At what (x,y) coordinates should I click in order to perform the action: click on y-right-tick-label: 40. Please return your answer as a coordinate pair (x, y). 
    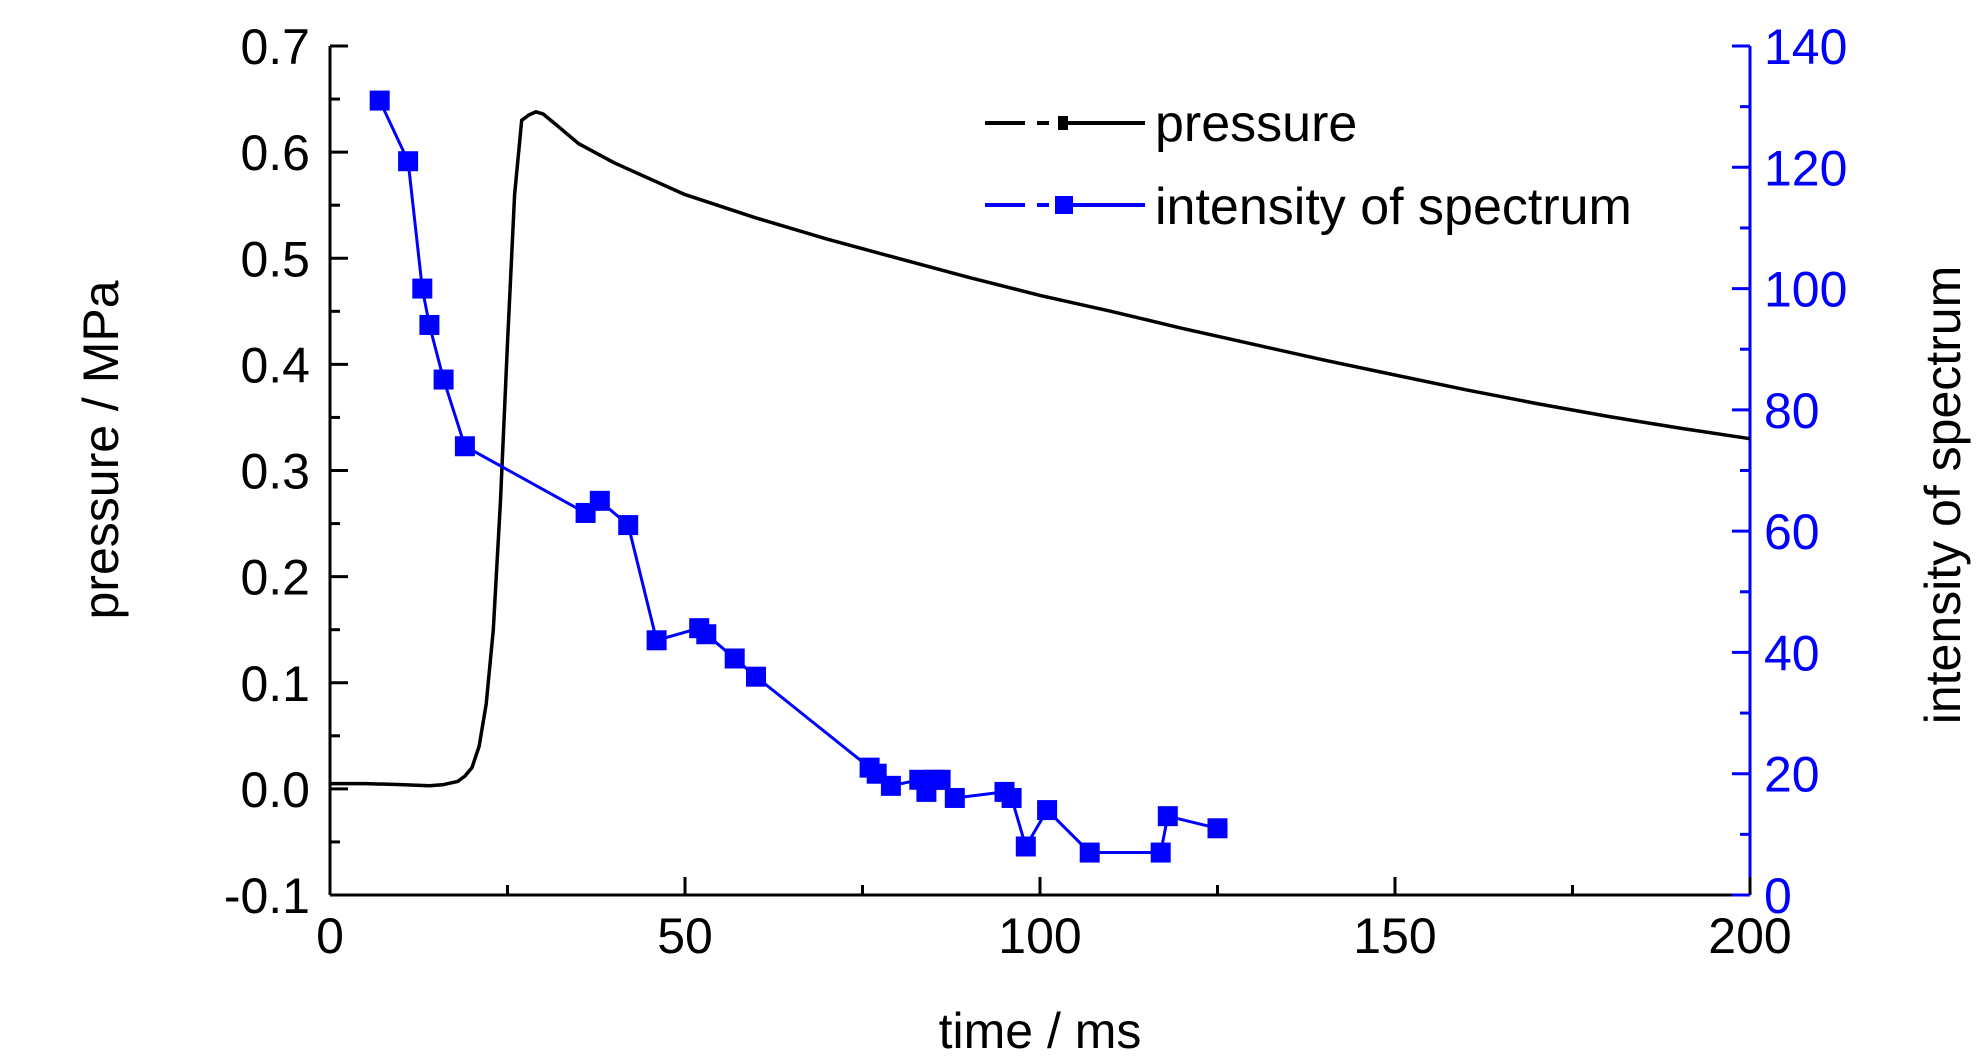
    Looking at the image, I should click on (1792, 653).